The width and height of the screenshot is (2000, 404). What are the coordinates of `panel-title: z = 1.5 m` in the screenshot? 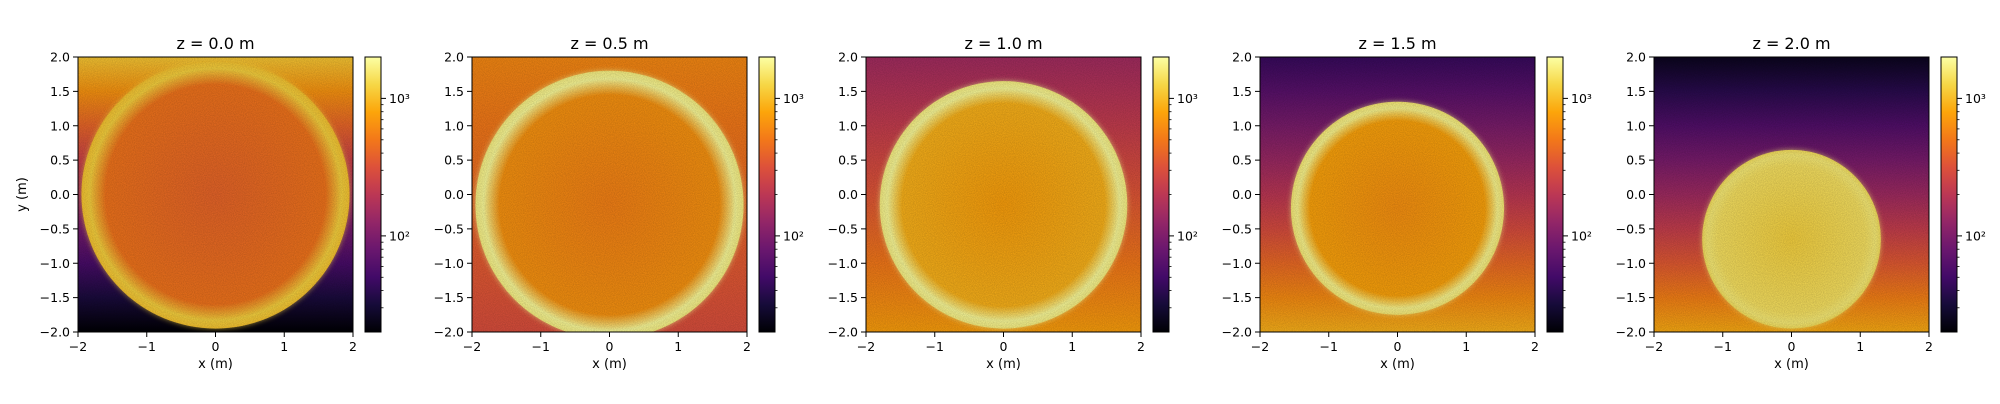 It's located at (1397, 43).